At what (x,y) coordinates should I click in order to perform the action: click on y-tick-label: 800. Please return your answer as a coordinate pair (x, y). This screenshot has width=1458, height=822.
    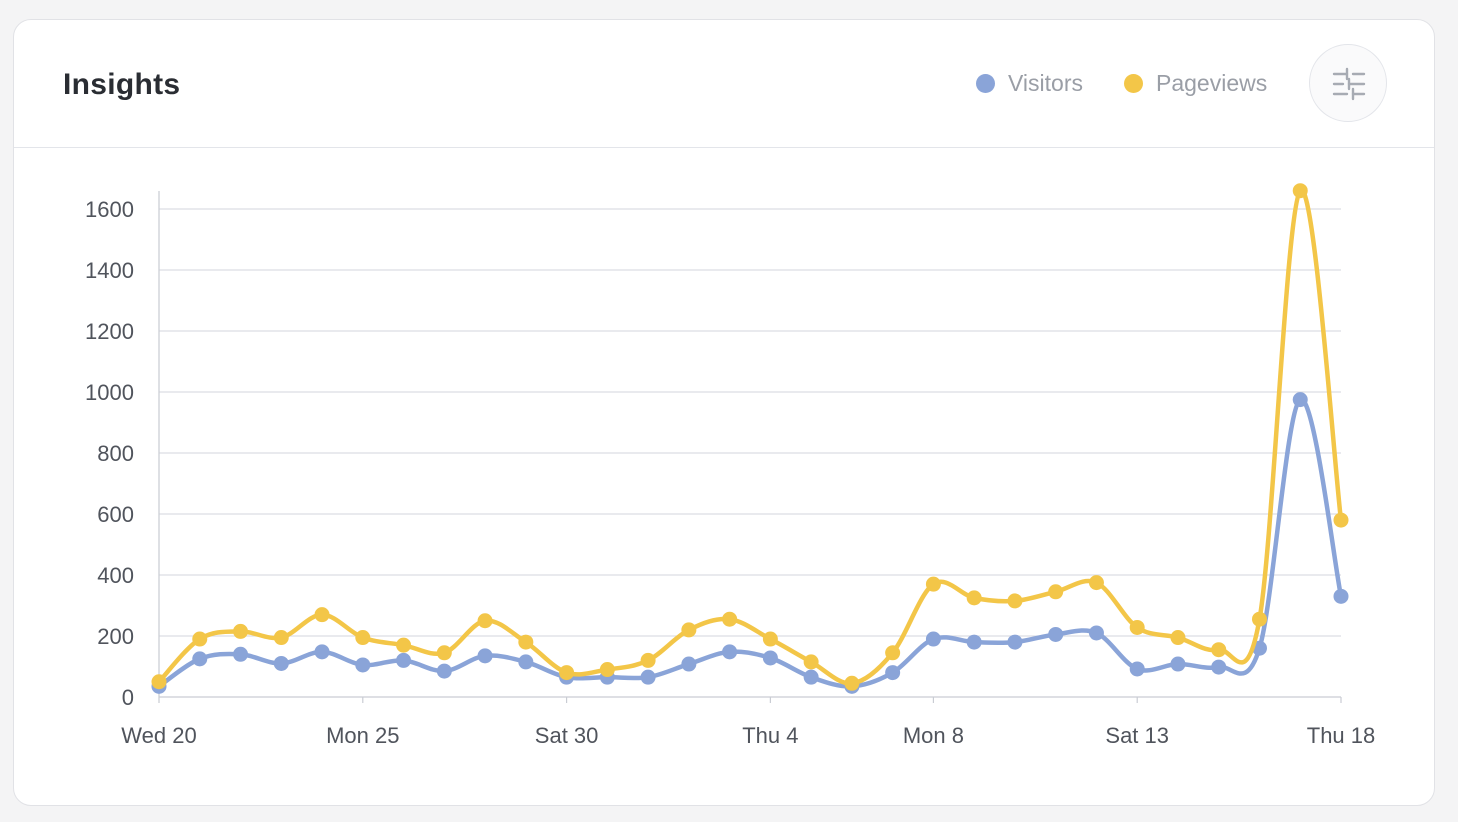
    Looking at the image, I should click on (115, 453).